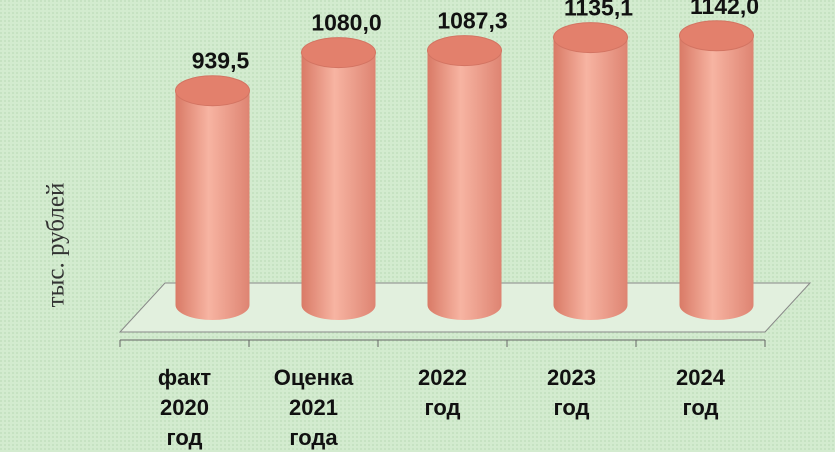 Image resolution: width=835 pixels, height=452 pixels. I want to click on y-axis-label: тыс. рублей, so click(56, 245).